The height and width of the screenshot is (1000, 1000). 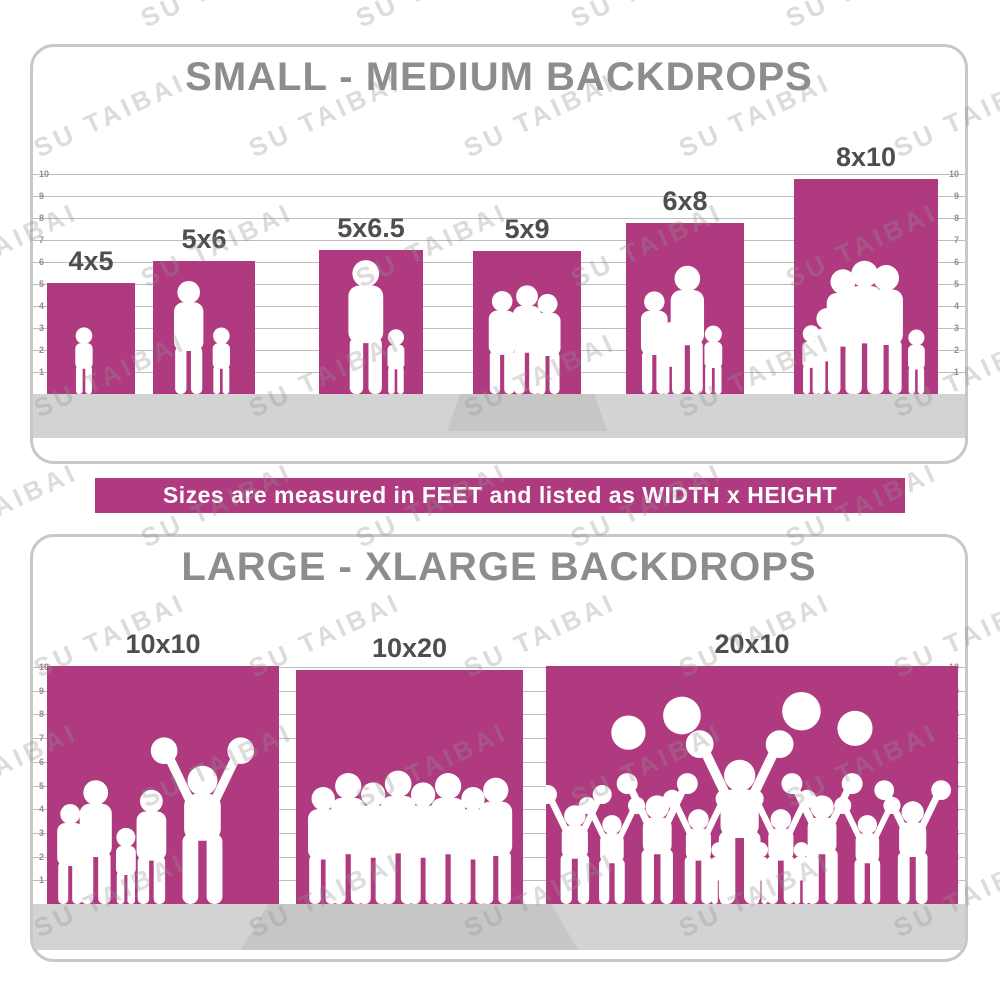 What do you see at coordinates (527, 229) in the screenshot?
I see `bar-size-label: 5x9` at bounding box center [527, 229].